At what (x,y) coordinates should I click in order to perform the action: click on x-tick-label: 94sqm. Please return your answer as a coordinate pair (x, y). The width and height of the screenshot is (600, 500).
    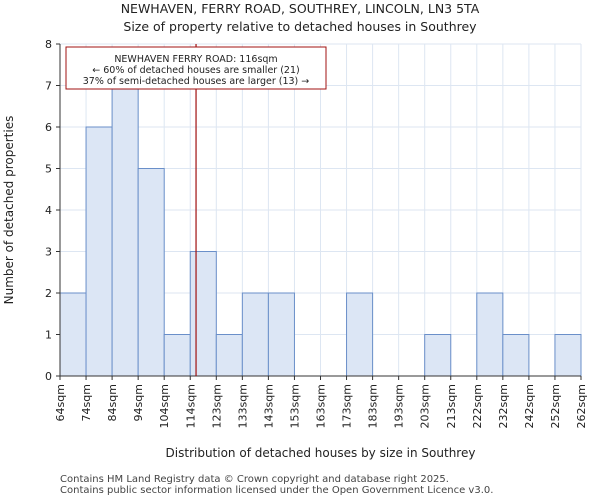
    Looking at the image, I should click on (138, 402).